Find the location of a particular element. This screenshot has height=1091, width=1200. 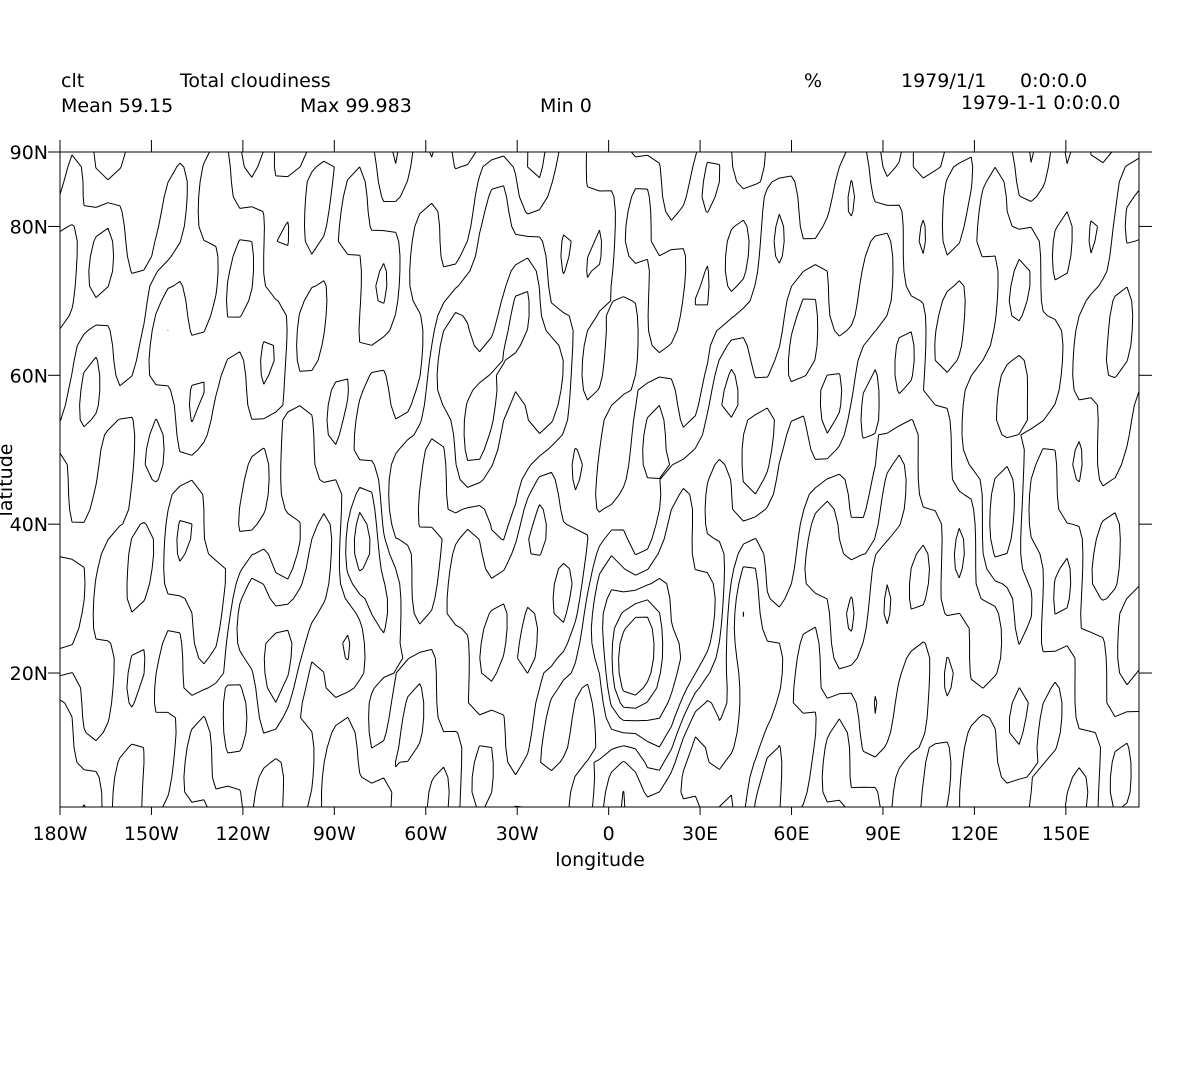

x-tick-label: 90E is located at coordinates (883, 834).